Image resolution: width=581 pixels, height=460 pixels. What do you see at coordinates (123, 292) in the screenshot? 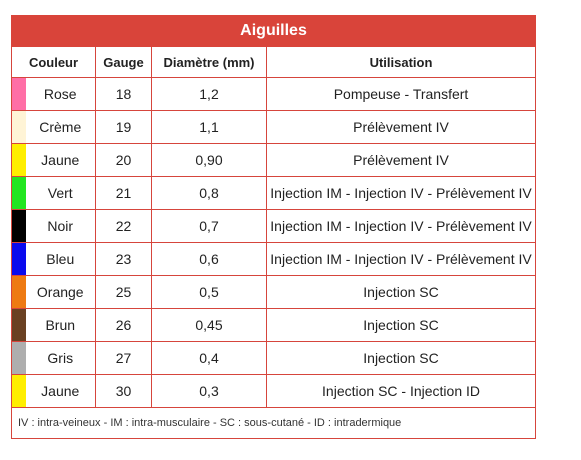
I see `cell-gauge: 25` at bounding box center [123, 292].